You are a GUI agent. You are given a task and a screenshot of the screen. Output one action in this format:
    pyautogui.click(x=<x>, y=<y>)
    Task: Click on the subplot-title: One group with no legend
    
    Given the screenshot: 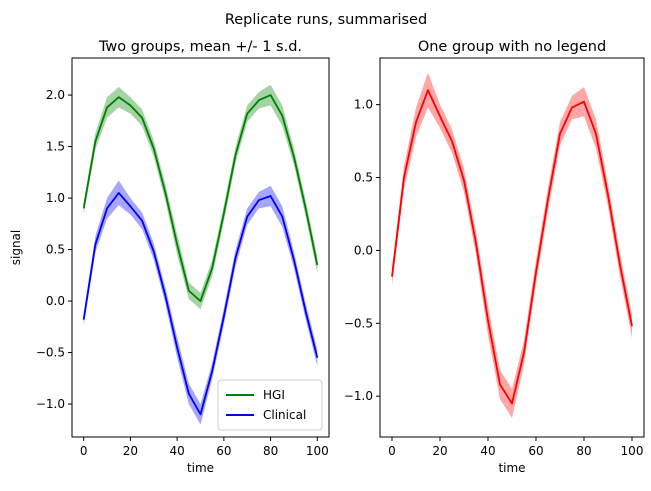 What is the action you would take?
    pyautogui.click(x=512, y=47)
    